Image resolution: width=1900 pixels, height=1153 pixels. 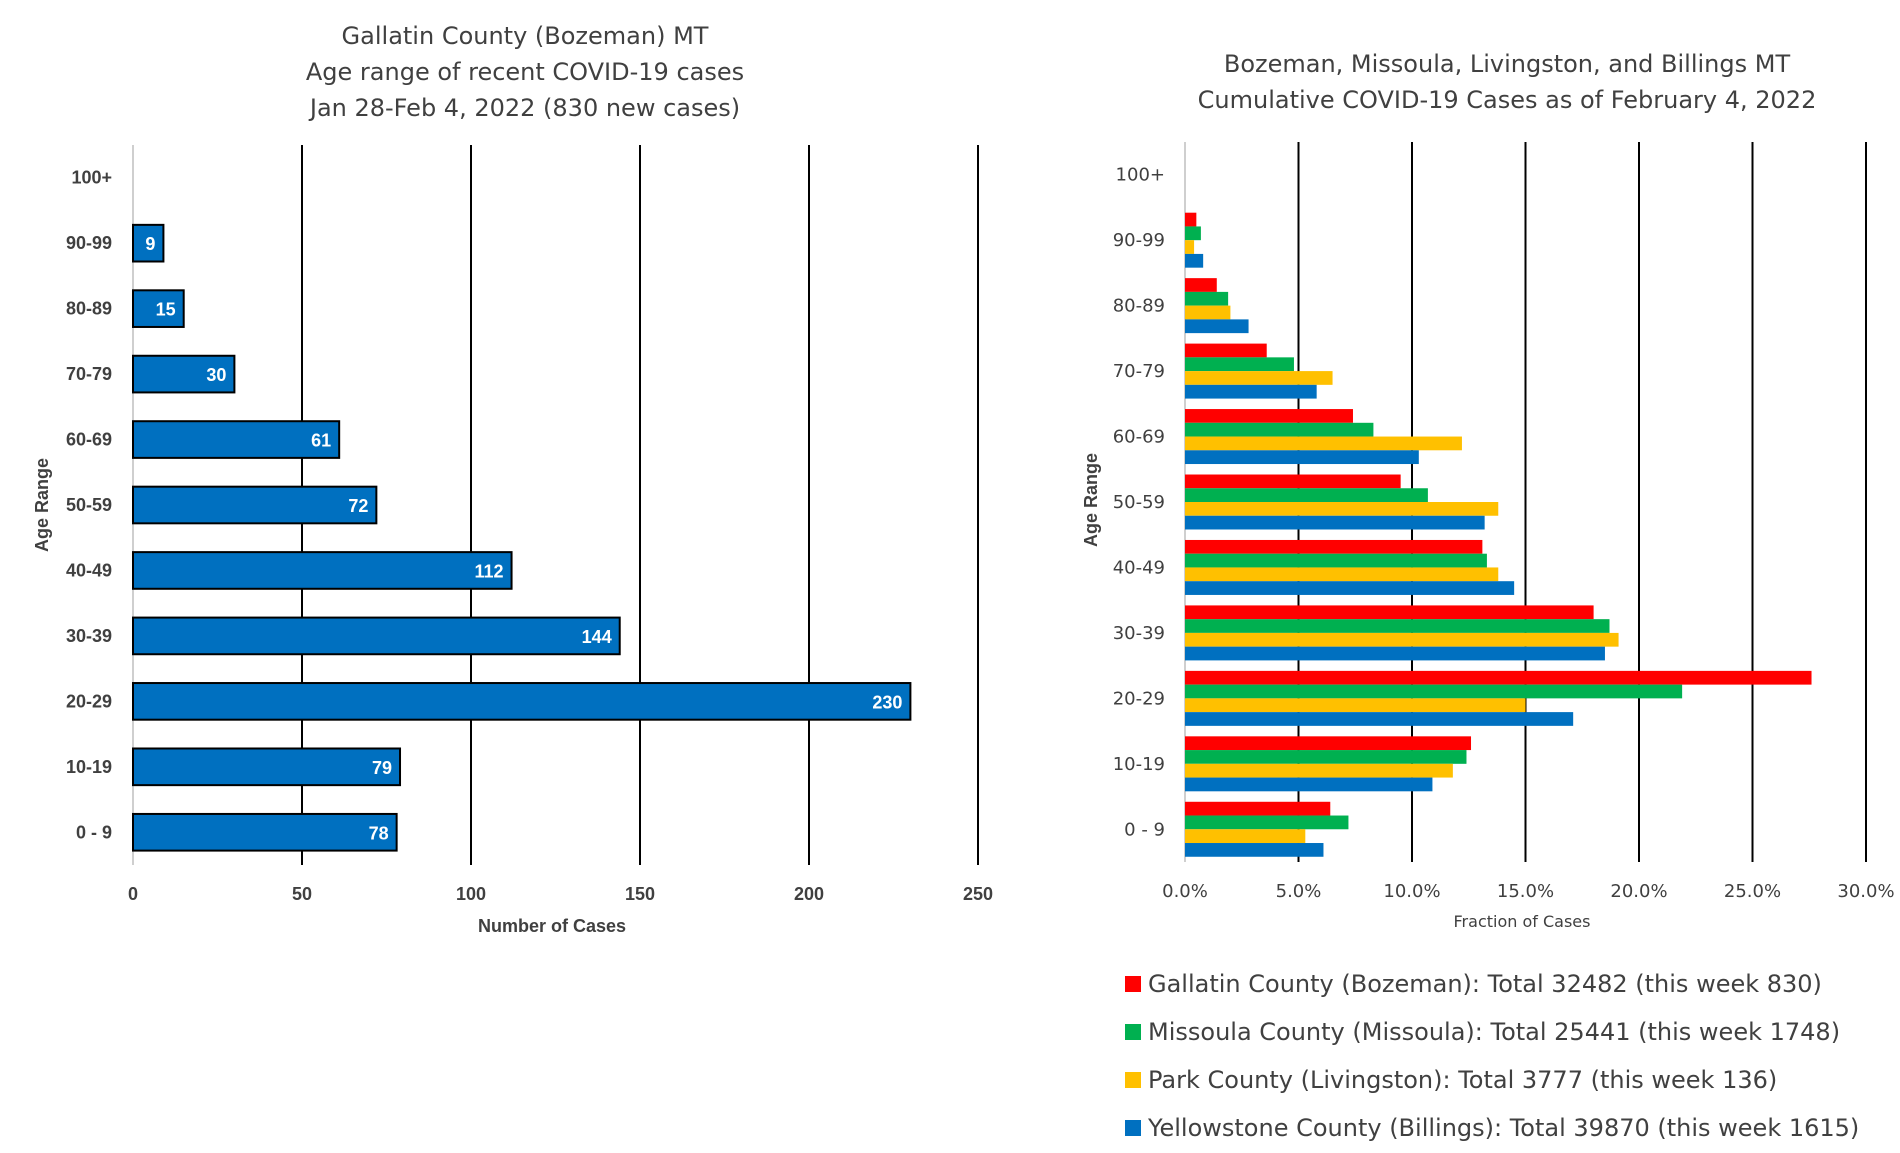 I want to click on right-y-tick-label: 90-99, so click(x=1139, y=240).